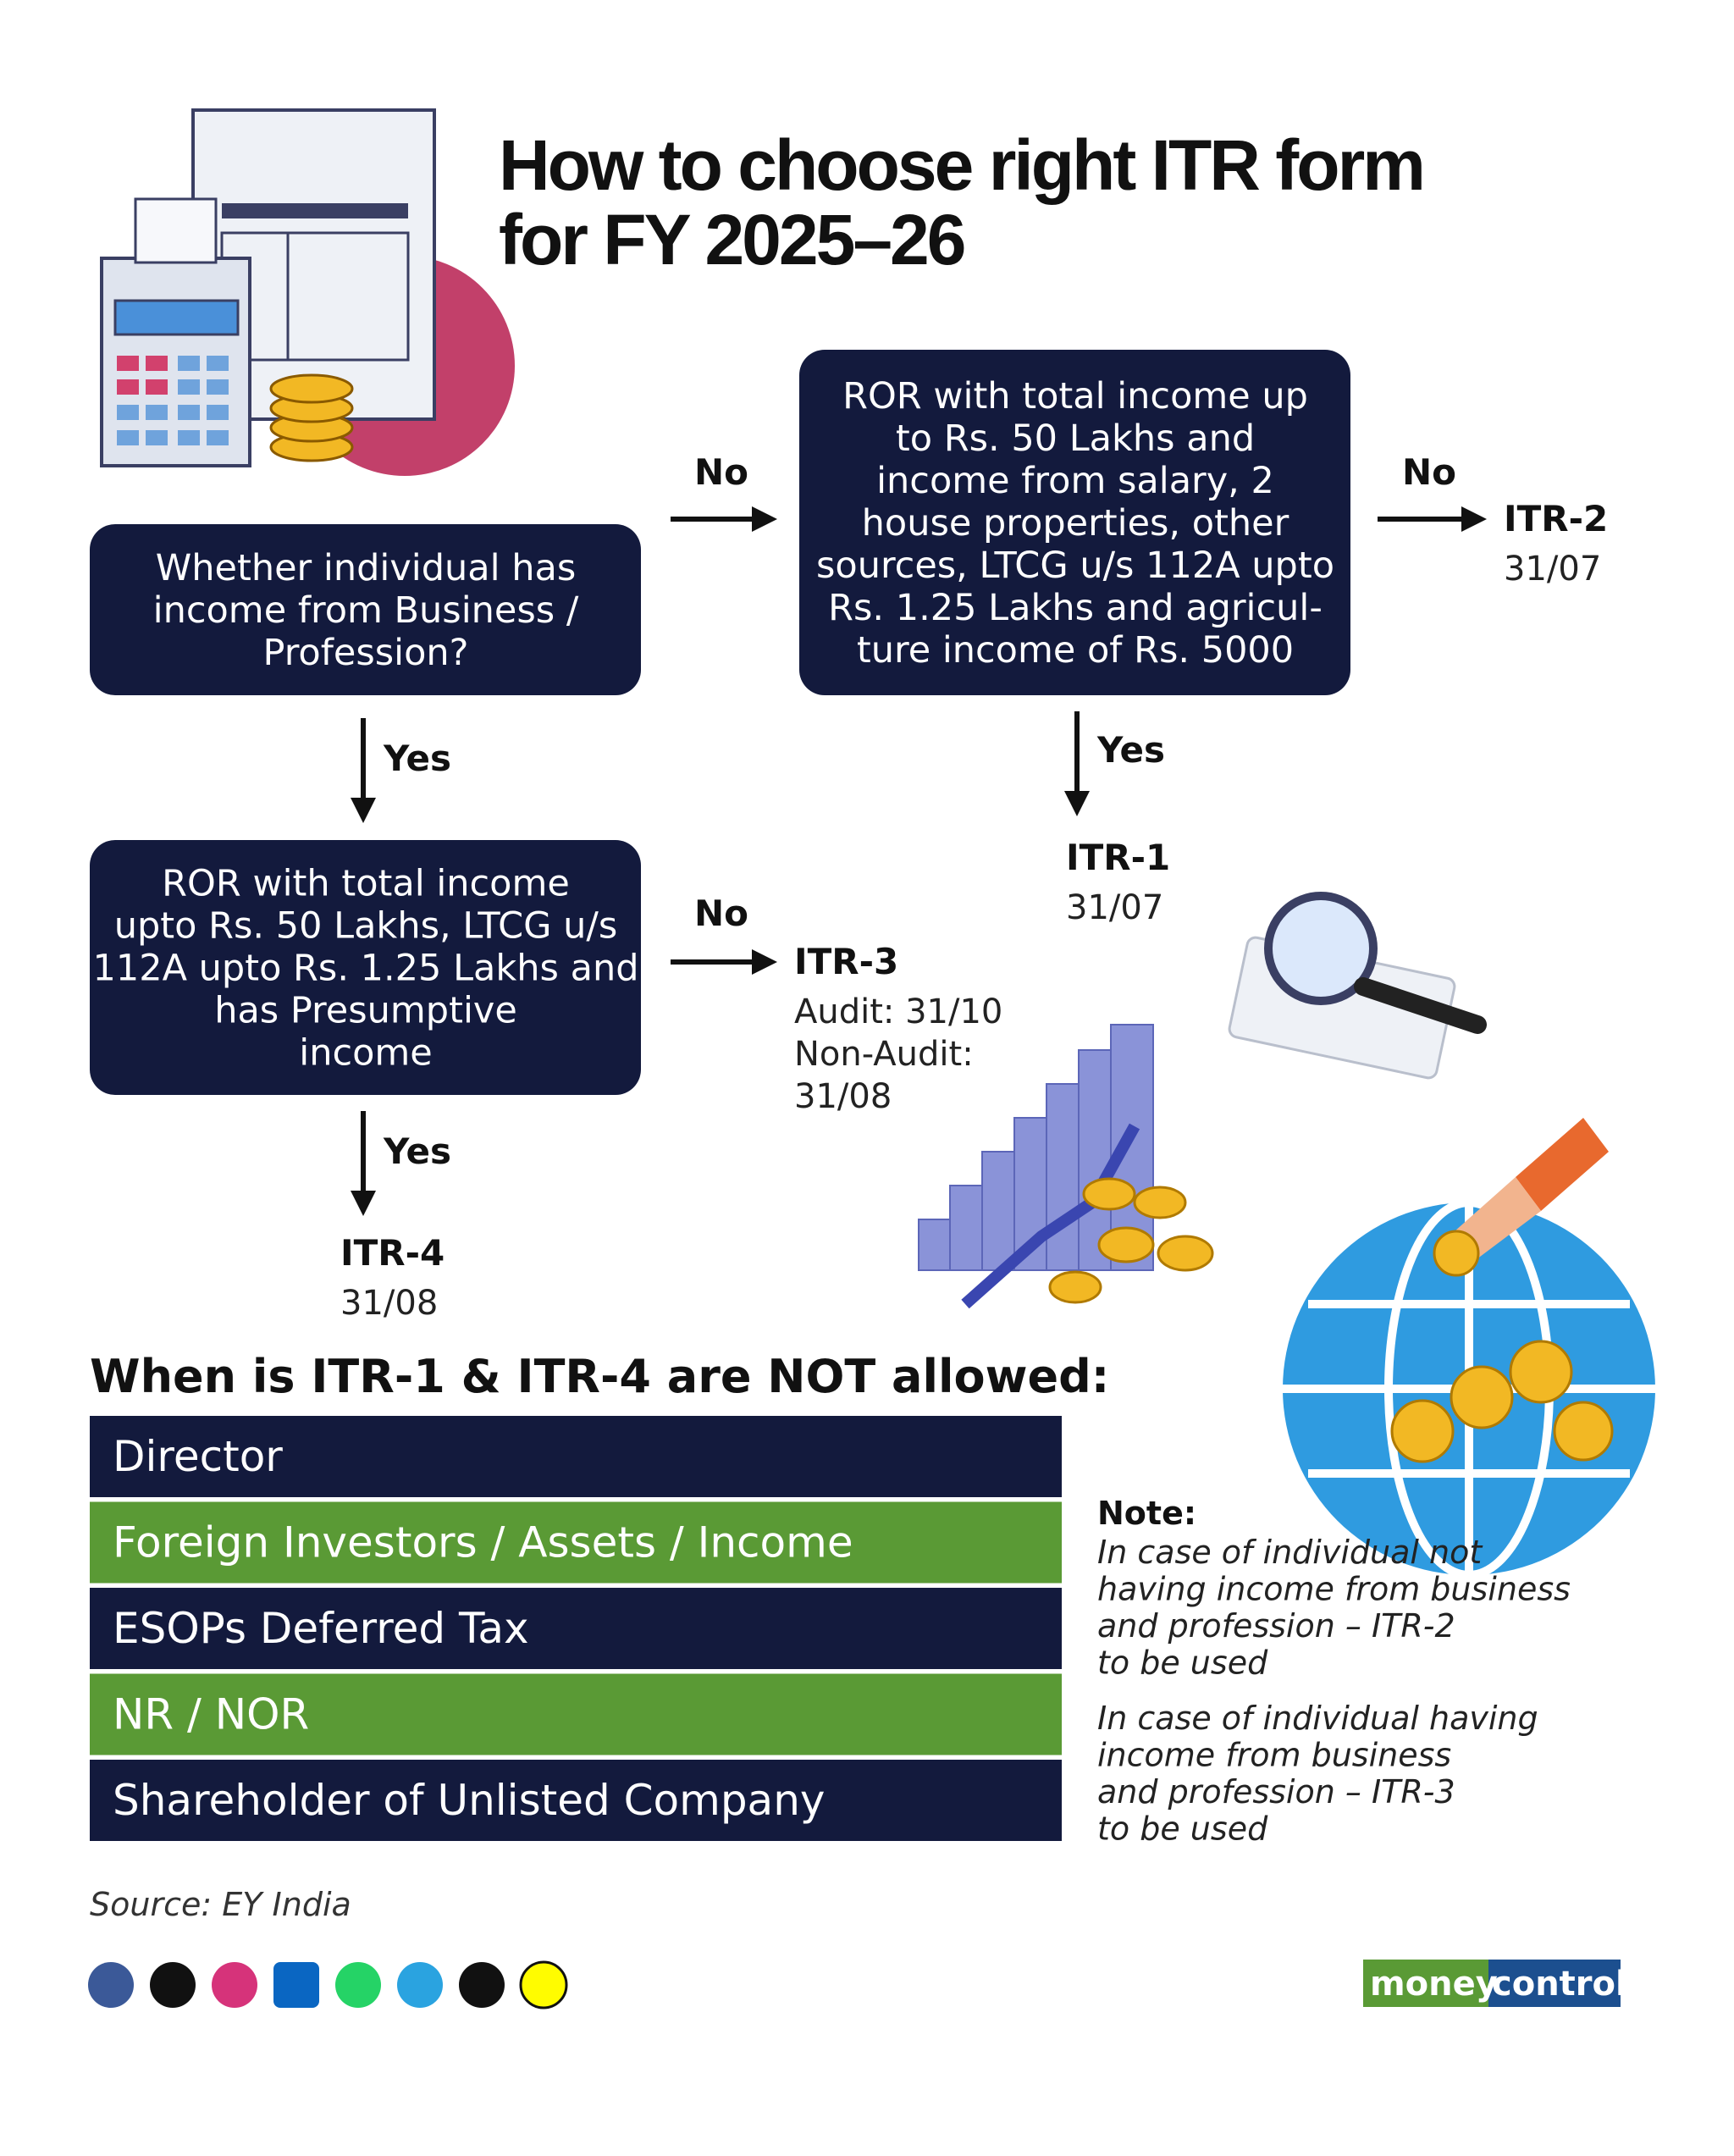  What do you see at coordinates (961, 165) in the screenshot?
I see `title: How to choose right ITR form` at bounding box center [961, 165].